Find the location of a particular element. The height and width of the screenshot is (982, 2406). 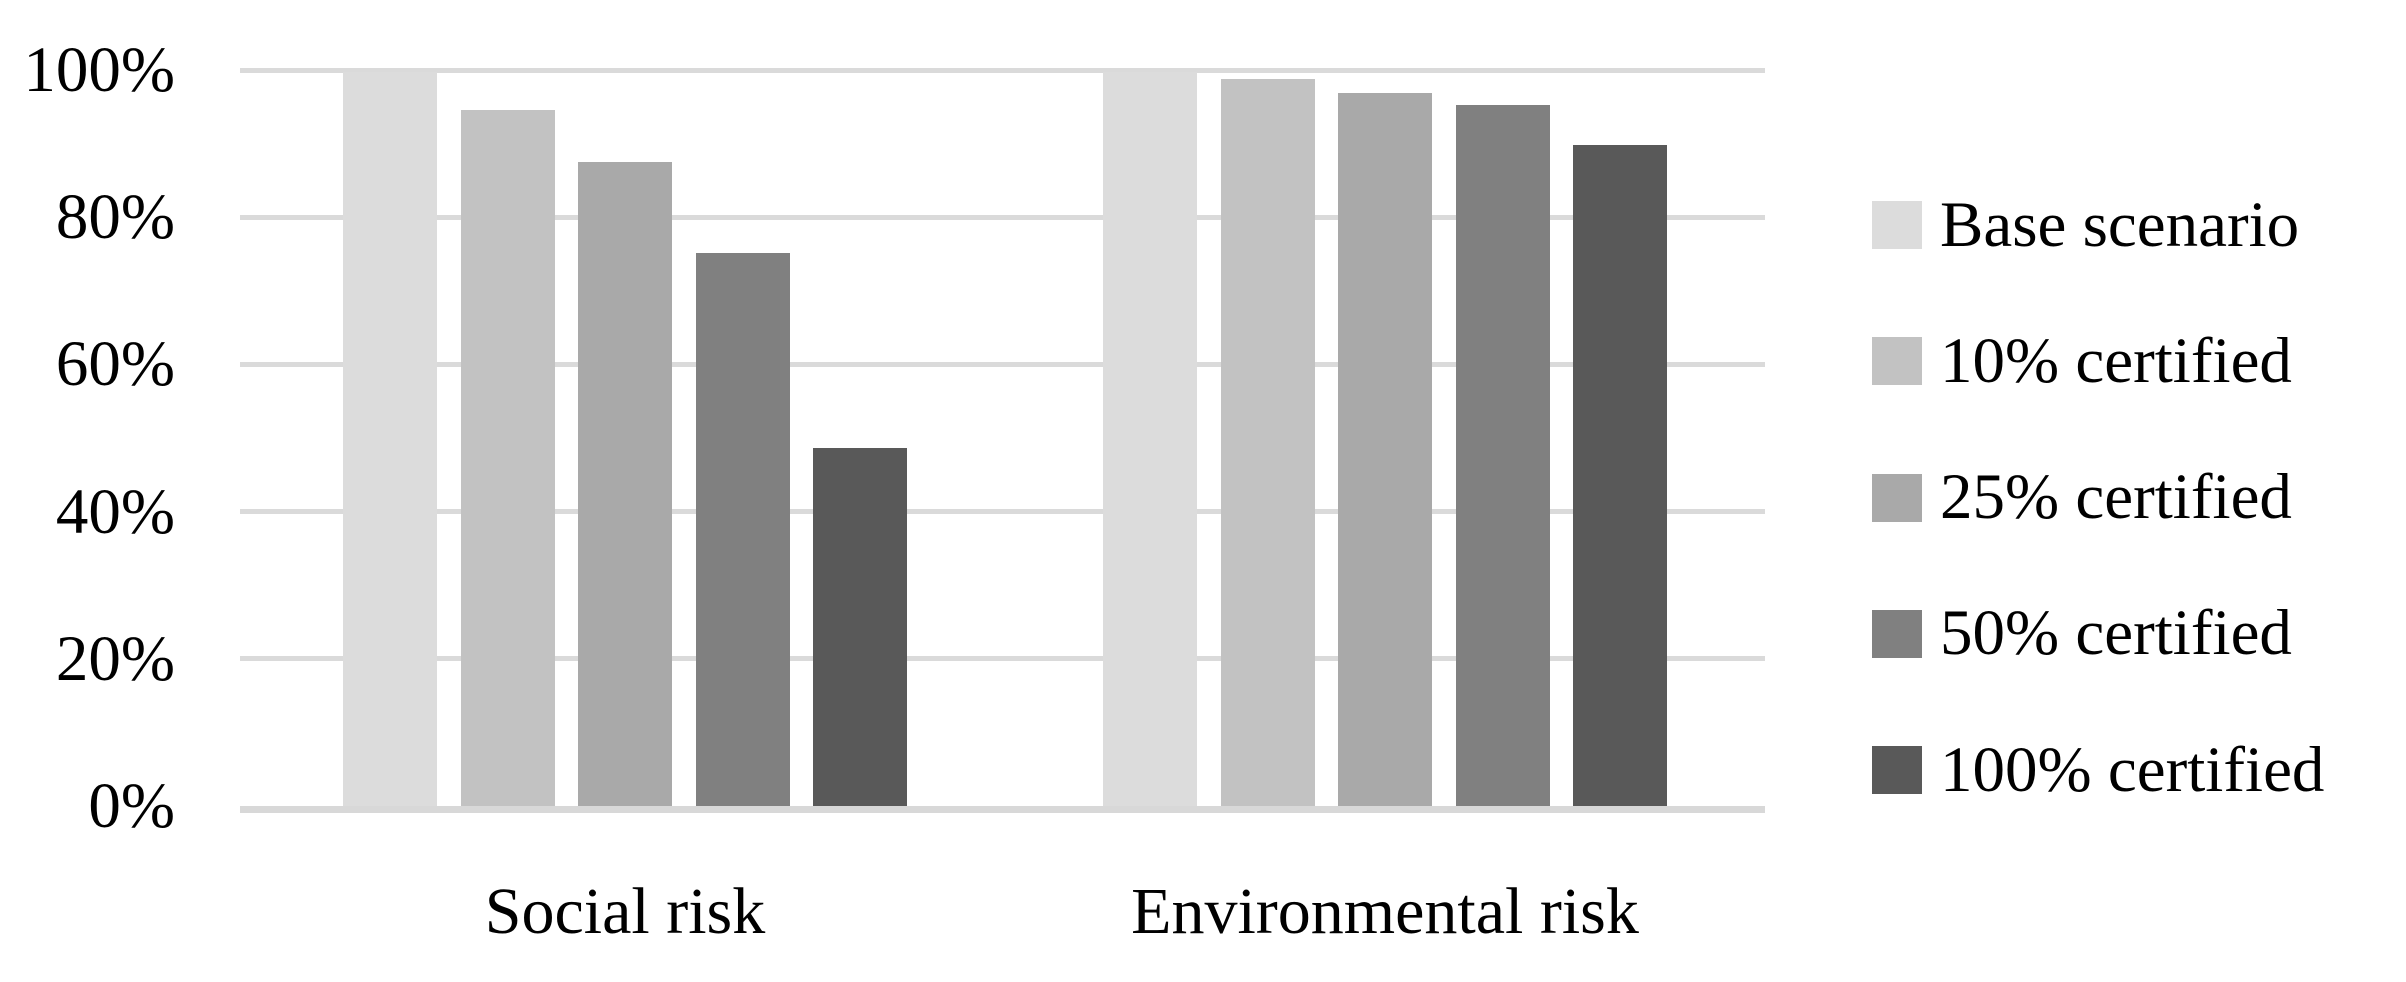

legend-item: 50% certified is located at coordinates (2082, 634).